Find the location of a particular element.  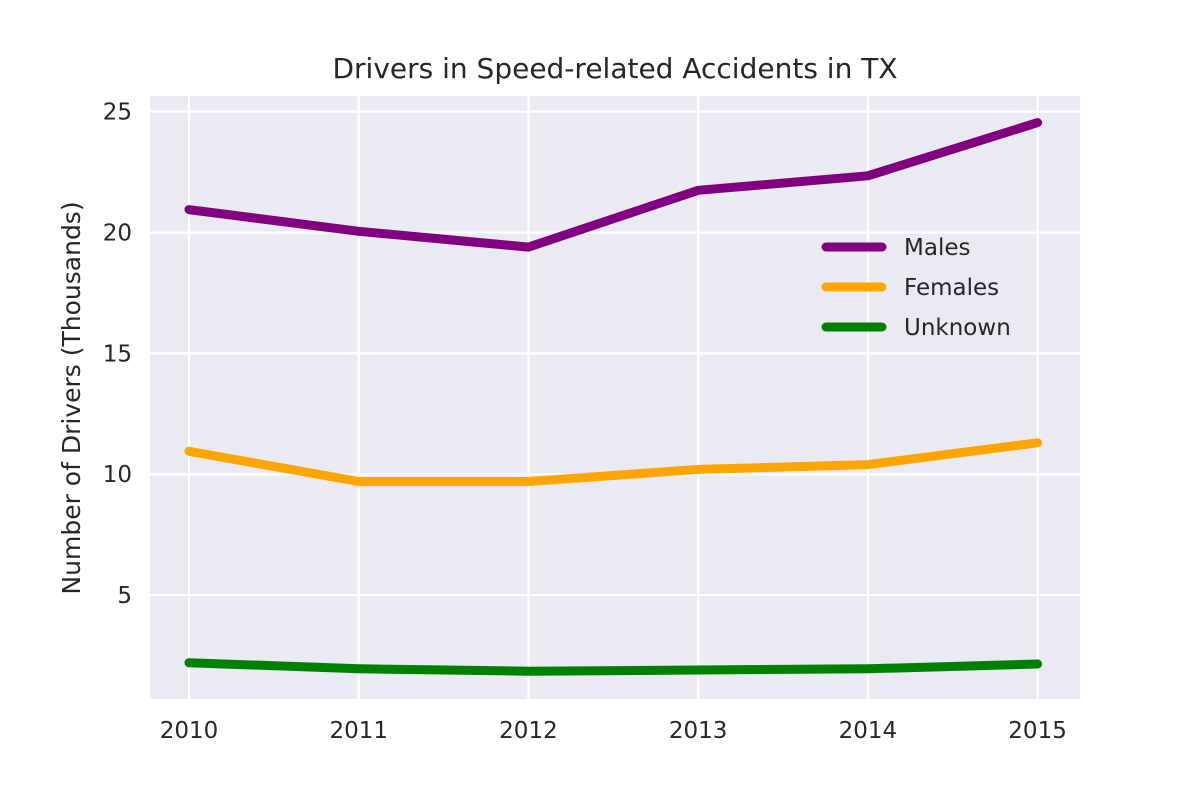

y-tick-label: 5 is located at coordinates (124, 596).